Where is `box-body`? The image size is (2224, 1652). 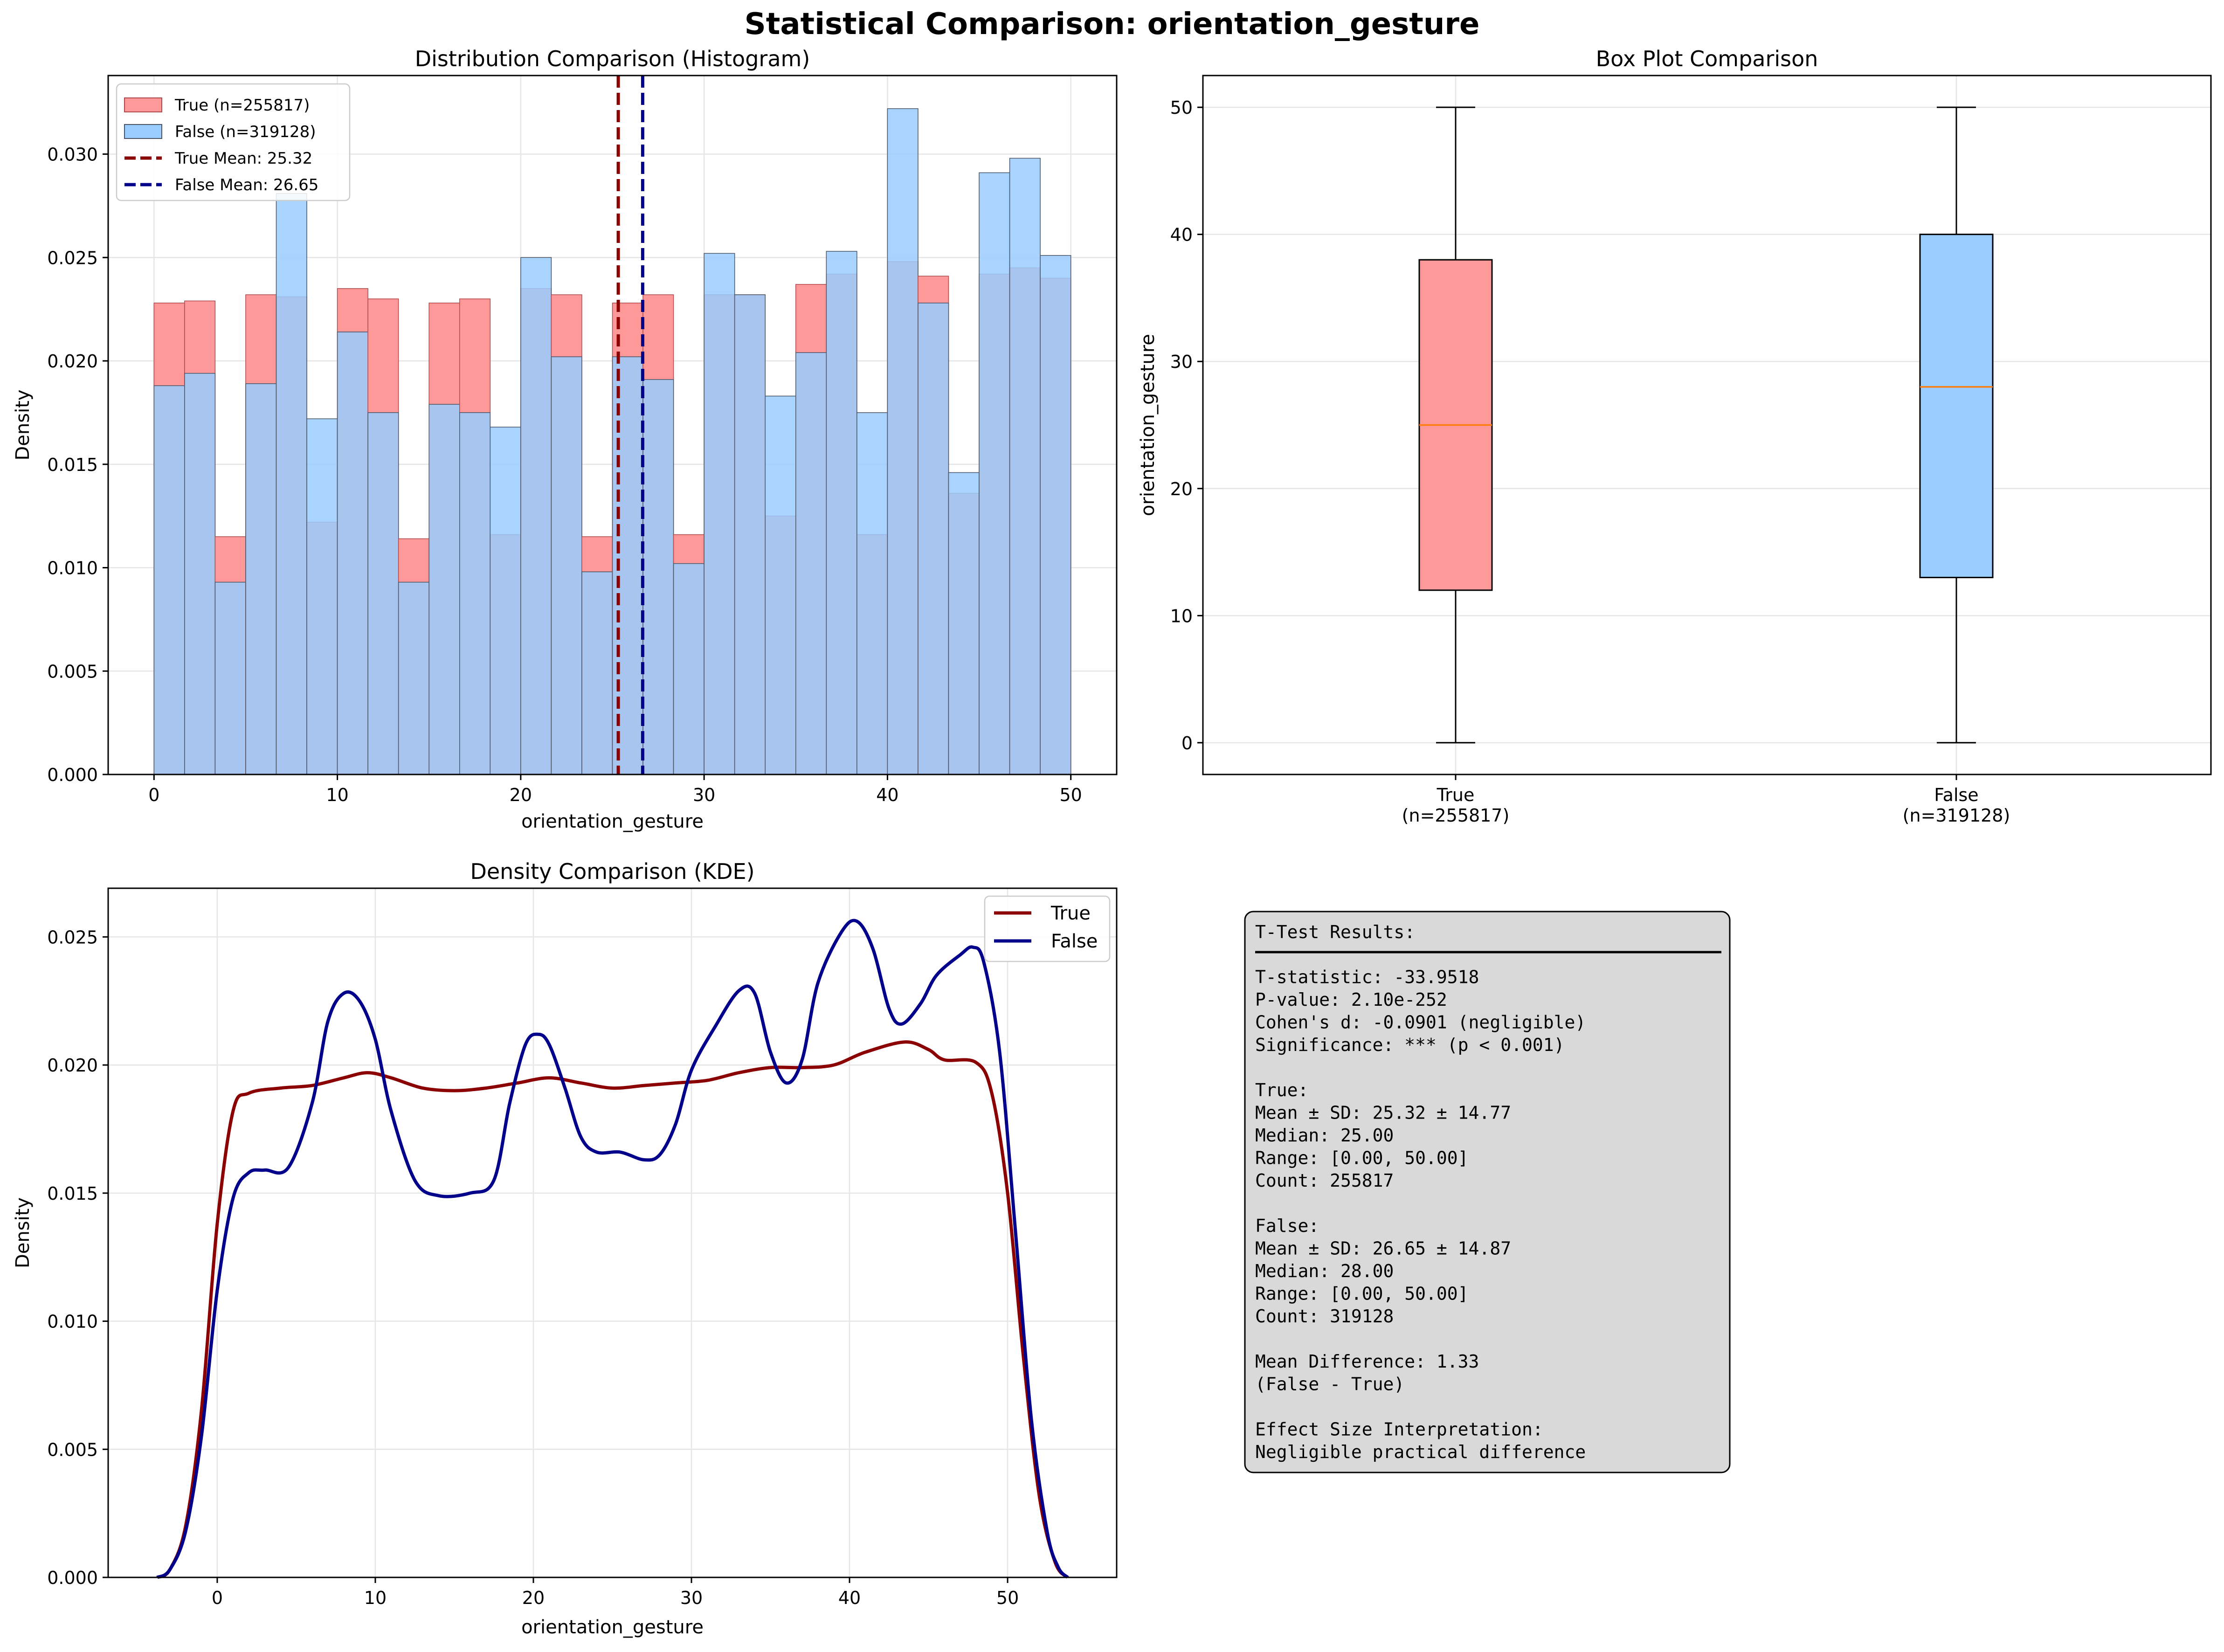 box-body is located at coordinates (1957, 406).